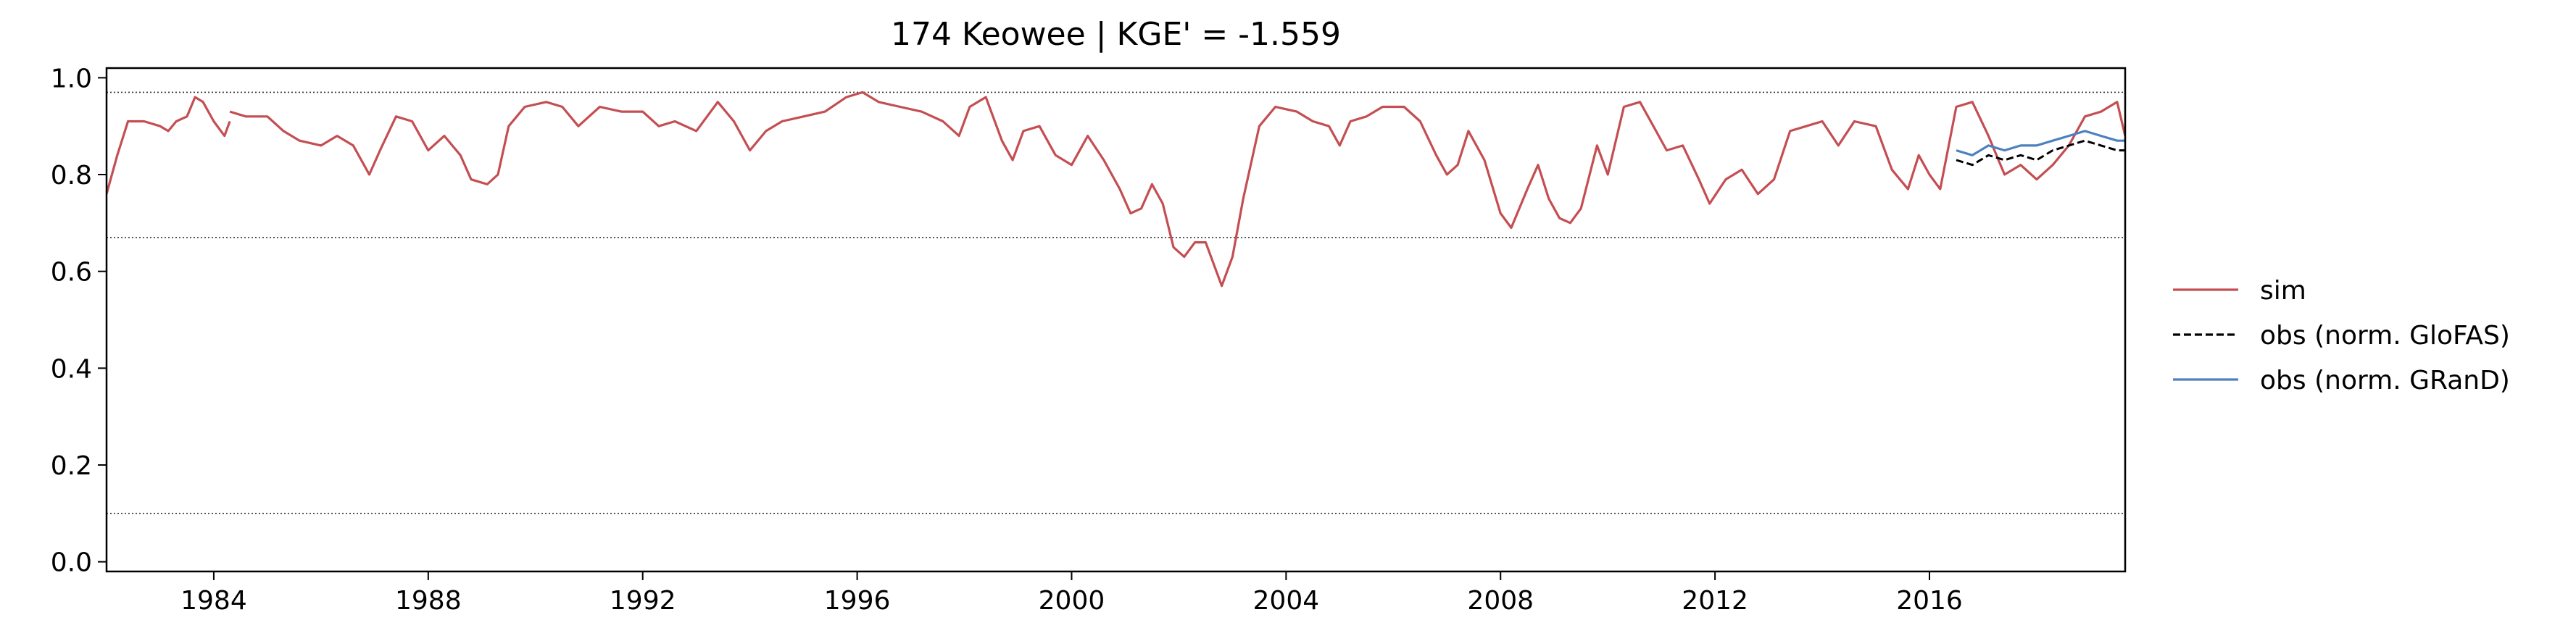 This screenshot has height=641, width=2576. I want to click on x-tick-label: 1996, so click(857, 601).